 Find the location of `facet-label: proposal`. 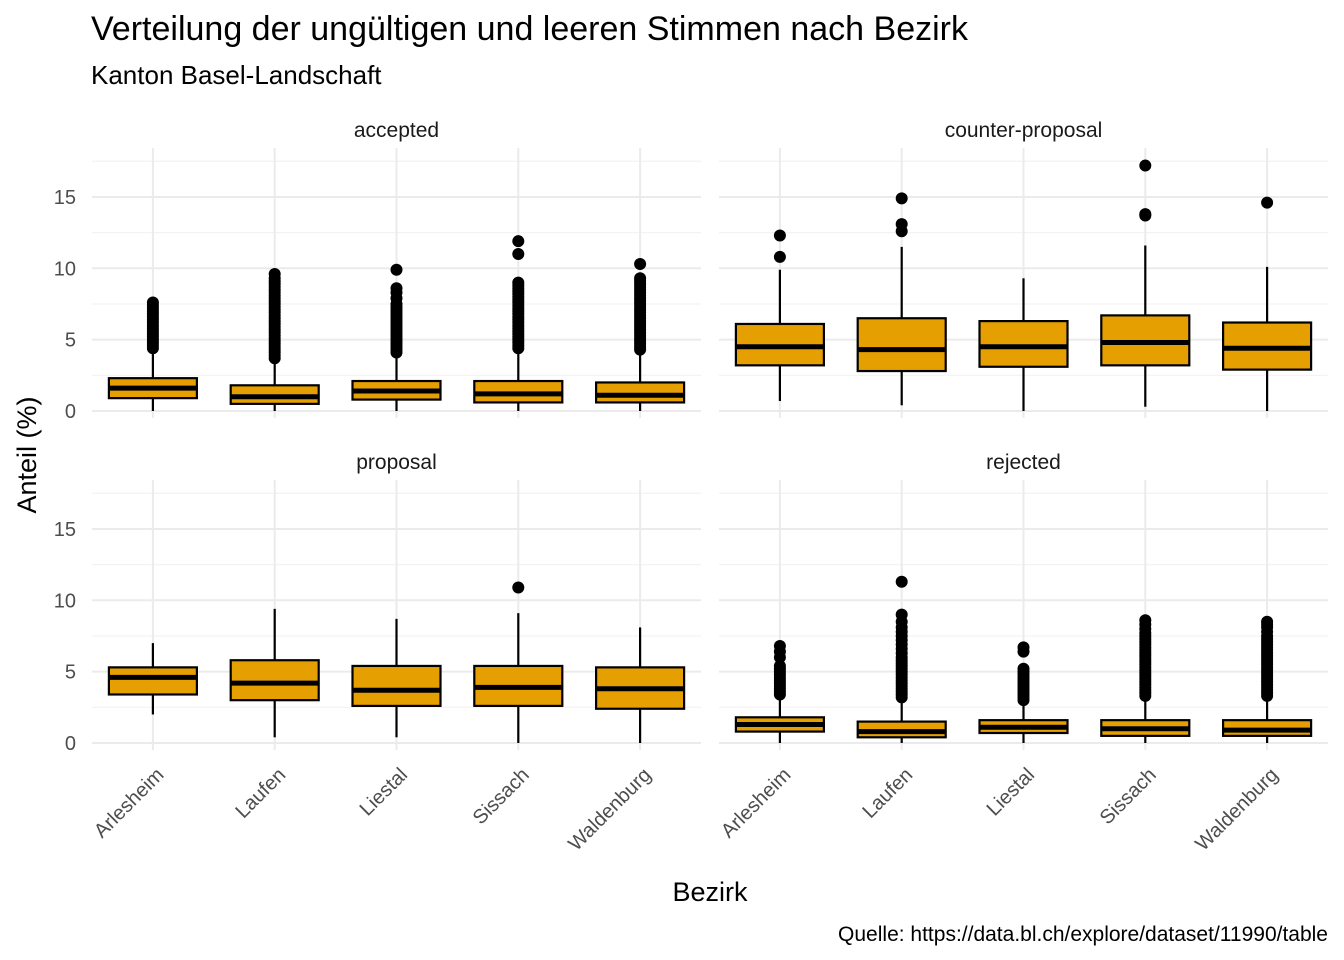

facet-label: proposal is located at coordinates (396, 462).